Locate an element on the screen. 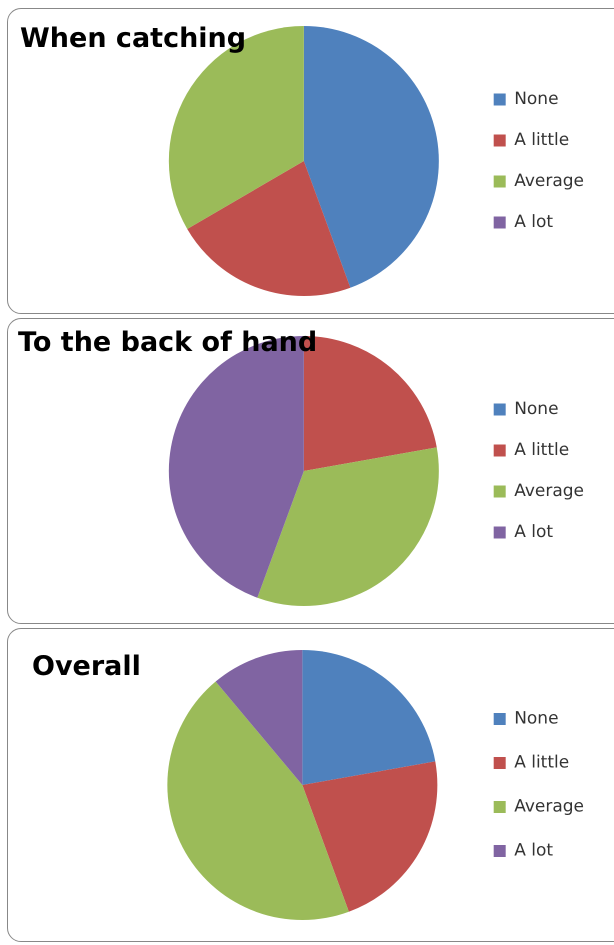 The image size is (614, 945). chart-title: When catching is located at coordinates (133, 38).